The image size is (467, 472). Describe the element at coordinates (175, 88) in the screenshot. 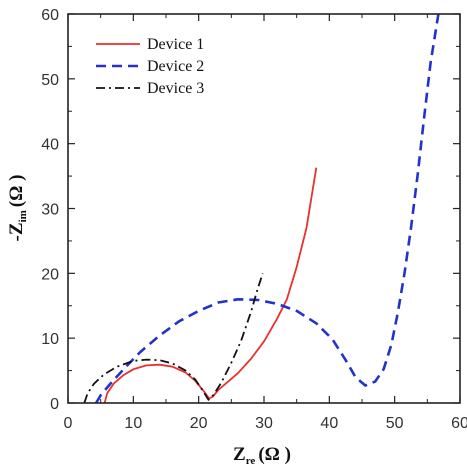

I see `legend-label-device-3: Device 3` at that location.